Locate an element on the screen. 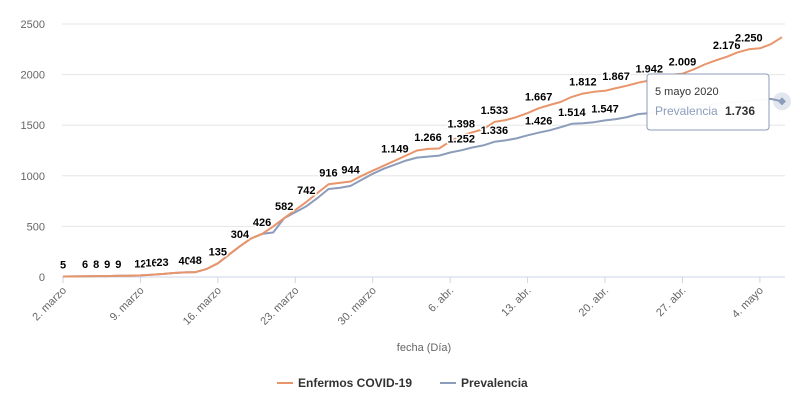  legend-label-prevalencia: Prevalencia is located at coordinates (494, 383).